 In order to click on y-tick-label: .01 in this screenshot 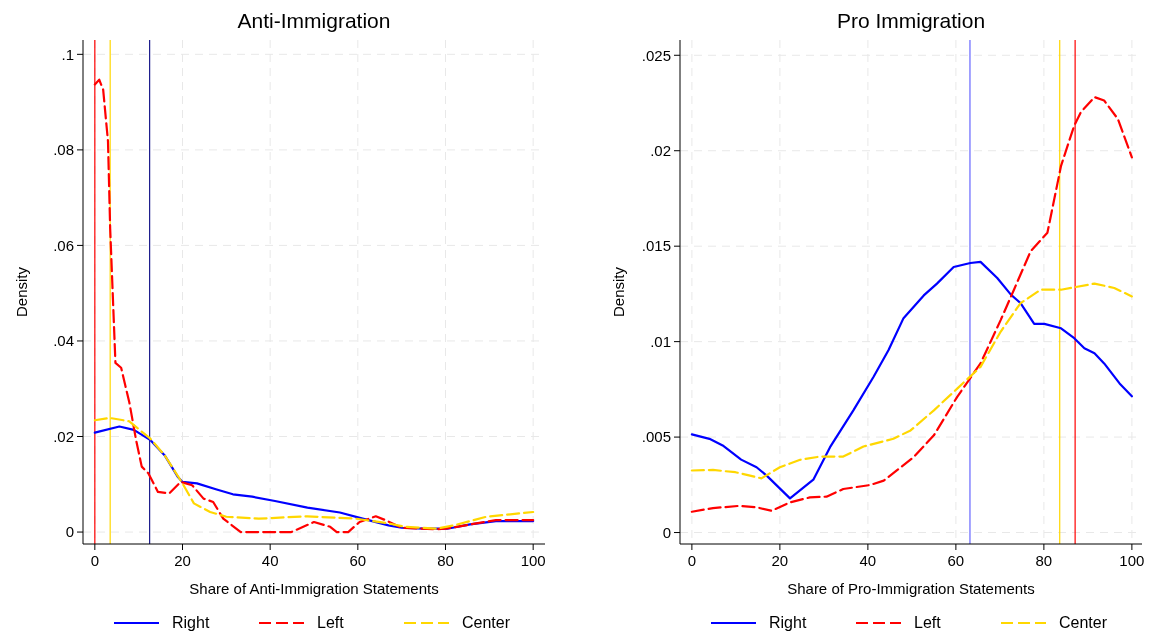, I will do `click(660, 341)`.